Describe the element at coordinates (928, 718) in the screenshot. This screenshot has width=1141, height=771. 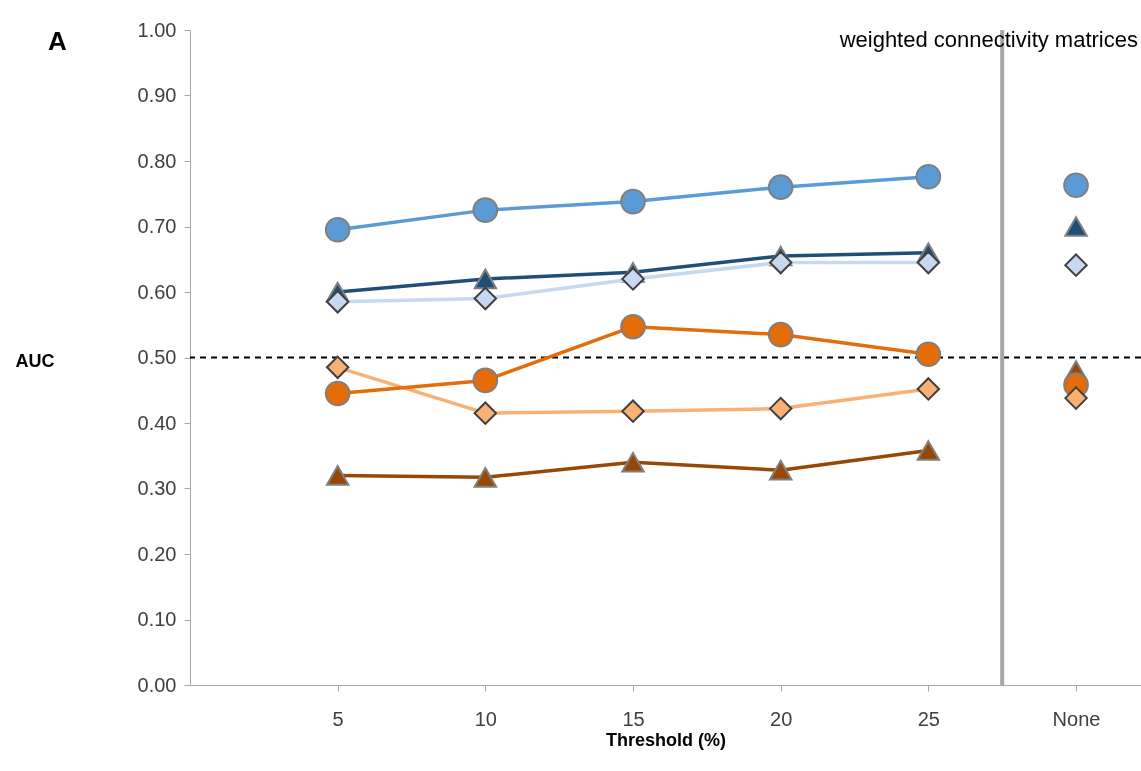
I see `x-tick-label: 25` at that location.